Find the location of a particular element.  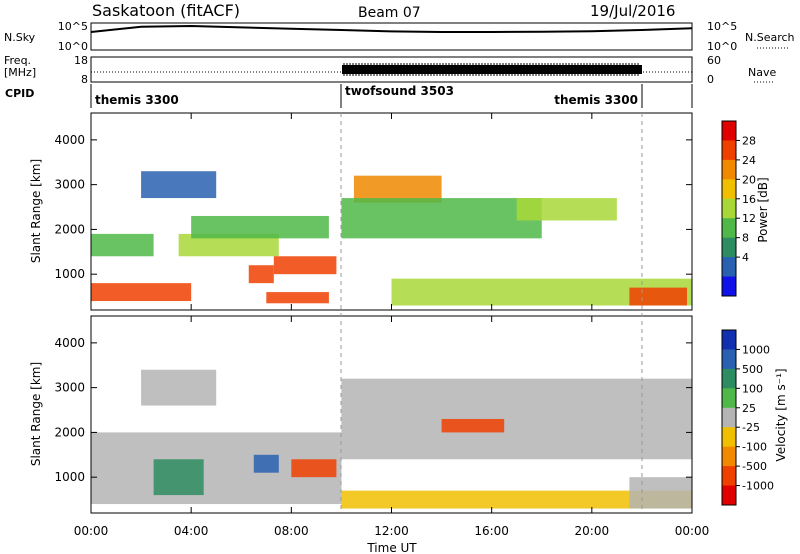

freq-right-tick-bottom: 0 is located at coordinates (710, 79).